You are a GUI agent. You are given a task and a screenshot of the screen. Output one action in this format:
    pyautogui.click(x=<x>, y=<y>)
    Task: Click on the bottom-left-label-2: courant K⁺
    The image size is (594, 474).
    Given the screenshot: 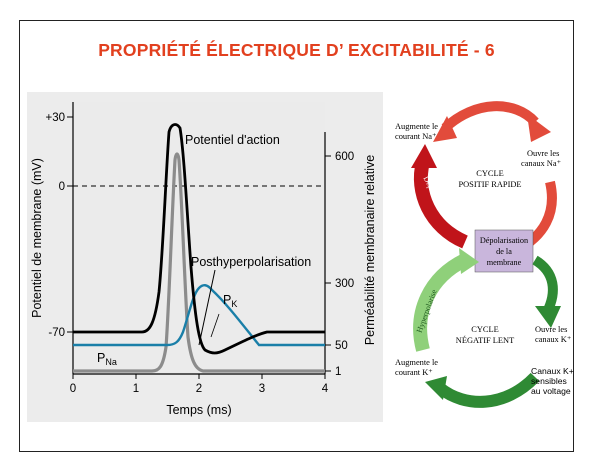 What is the action you would take?
    pyautogui.click(x=414, y=372)
    